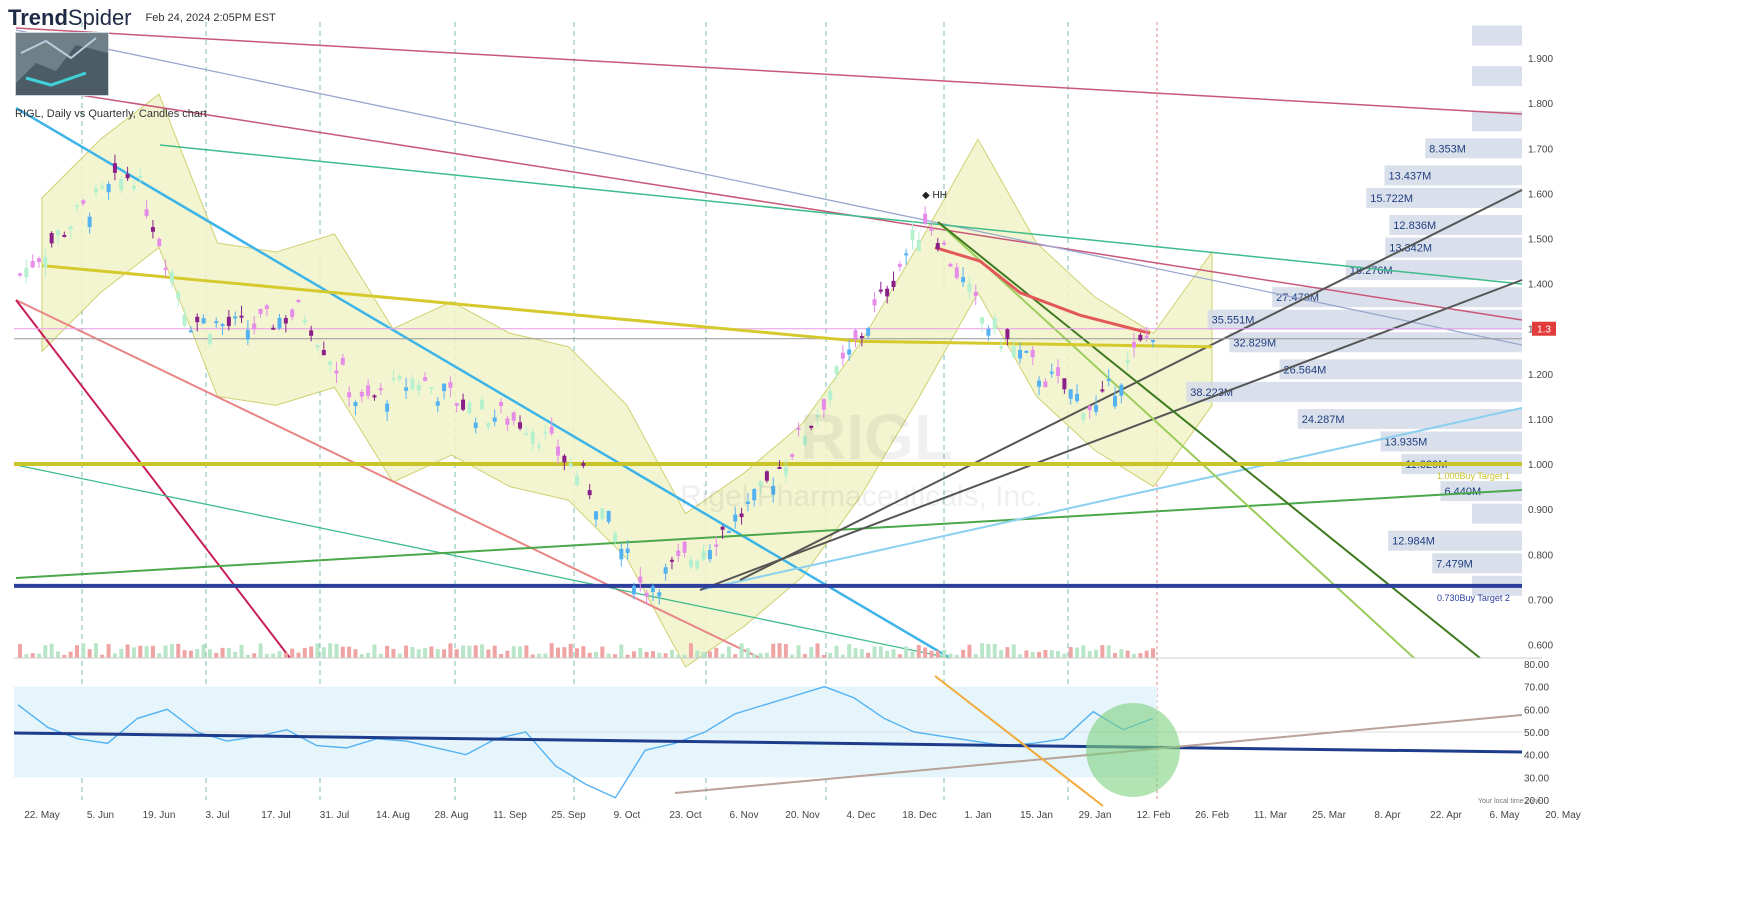 Image resolution: width=1742 pixels, height=920 pixels. I want to click on last-price-tag-text: 1.3, so click(1544, 330).